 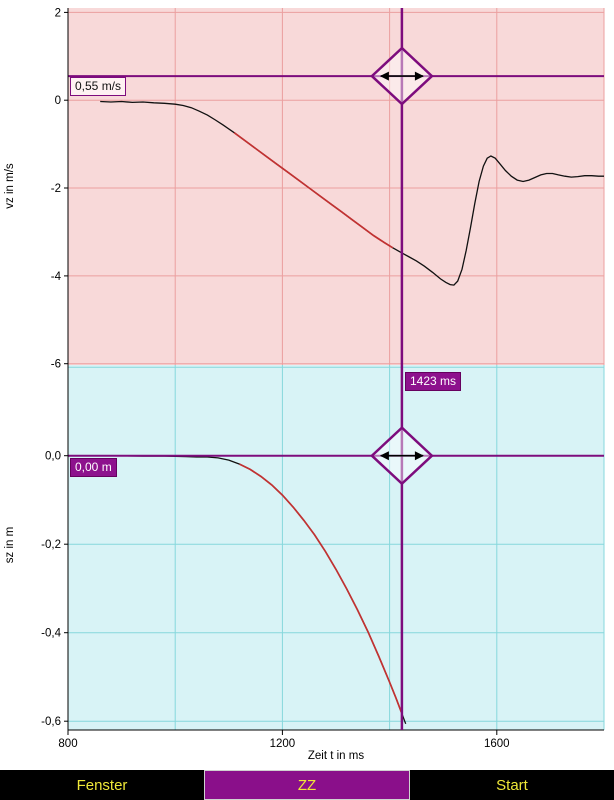 I want to click on zz-button: ZZ, so click(x=307, y=785).